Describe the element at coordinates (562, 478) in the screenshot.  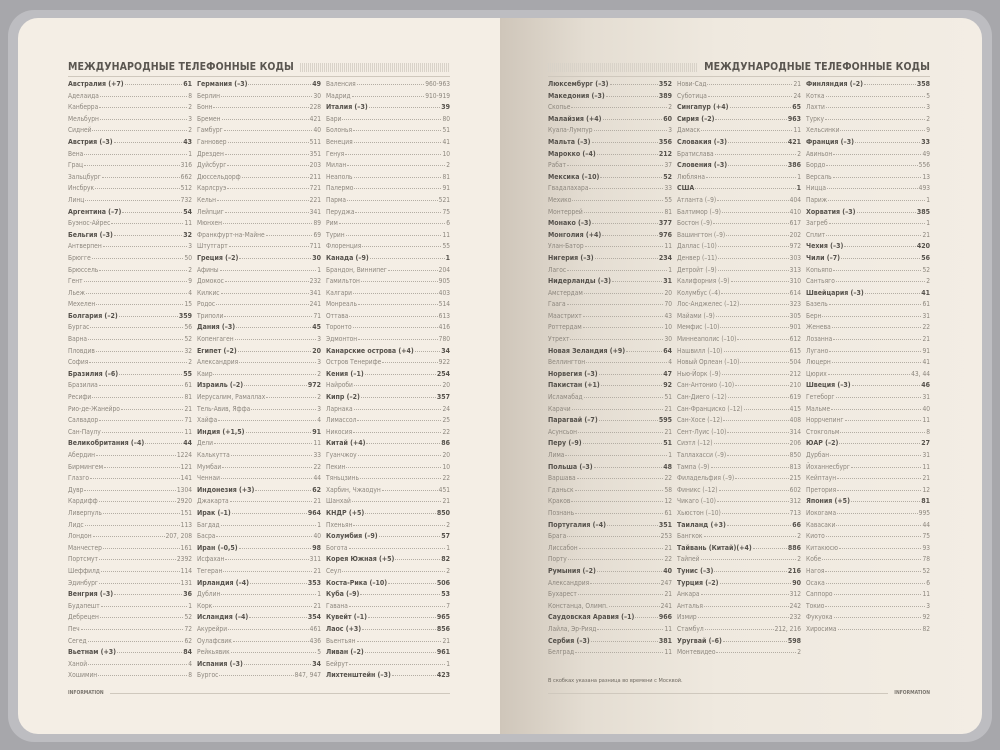
I see `place-name: Варшава` at that location.